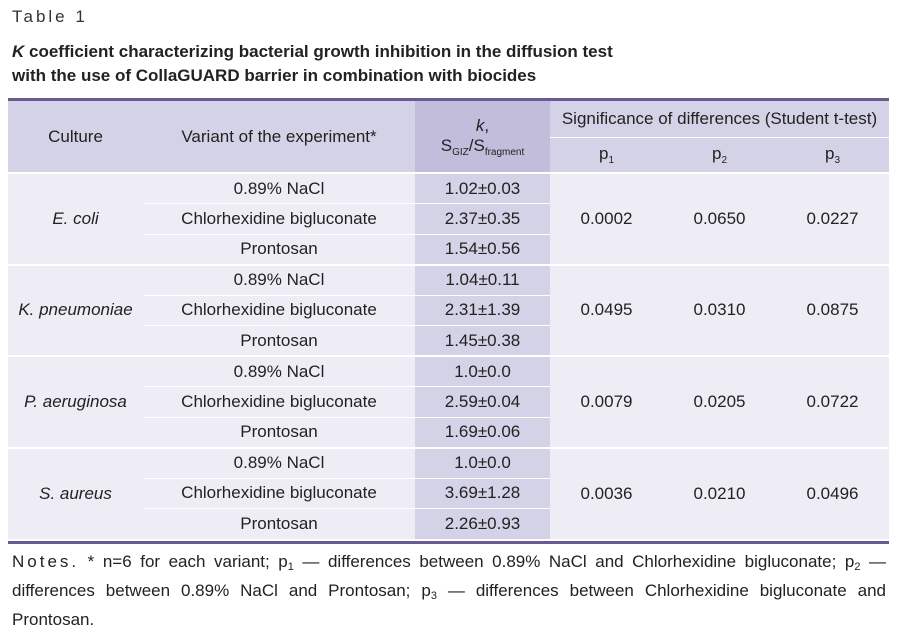 Image resolution: width=897 pixels, height=638 pixels. What do you see at coordinates (606, 493) in the screenshot?
I see `p1-cell: 0.0036` at bounding box center [606, 493].